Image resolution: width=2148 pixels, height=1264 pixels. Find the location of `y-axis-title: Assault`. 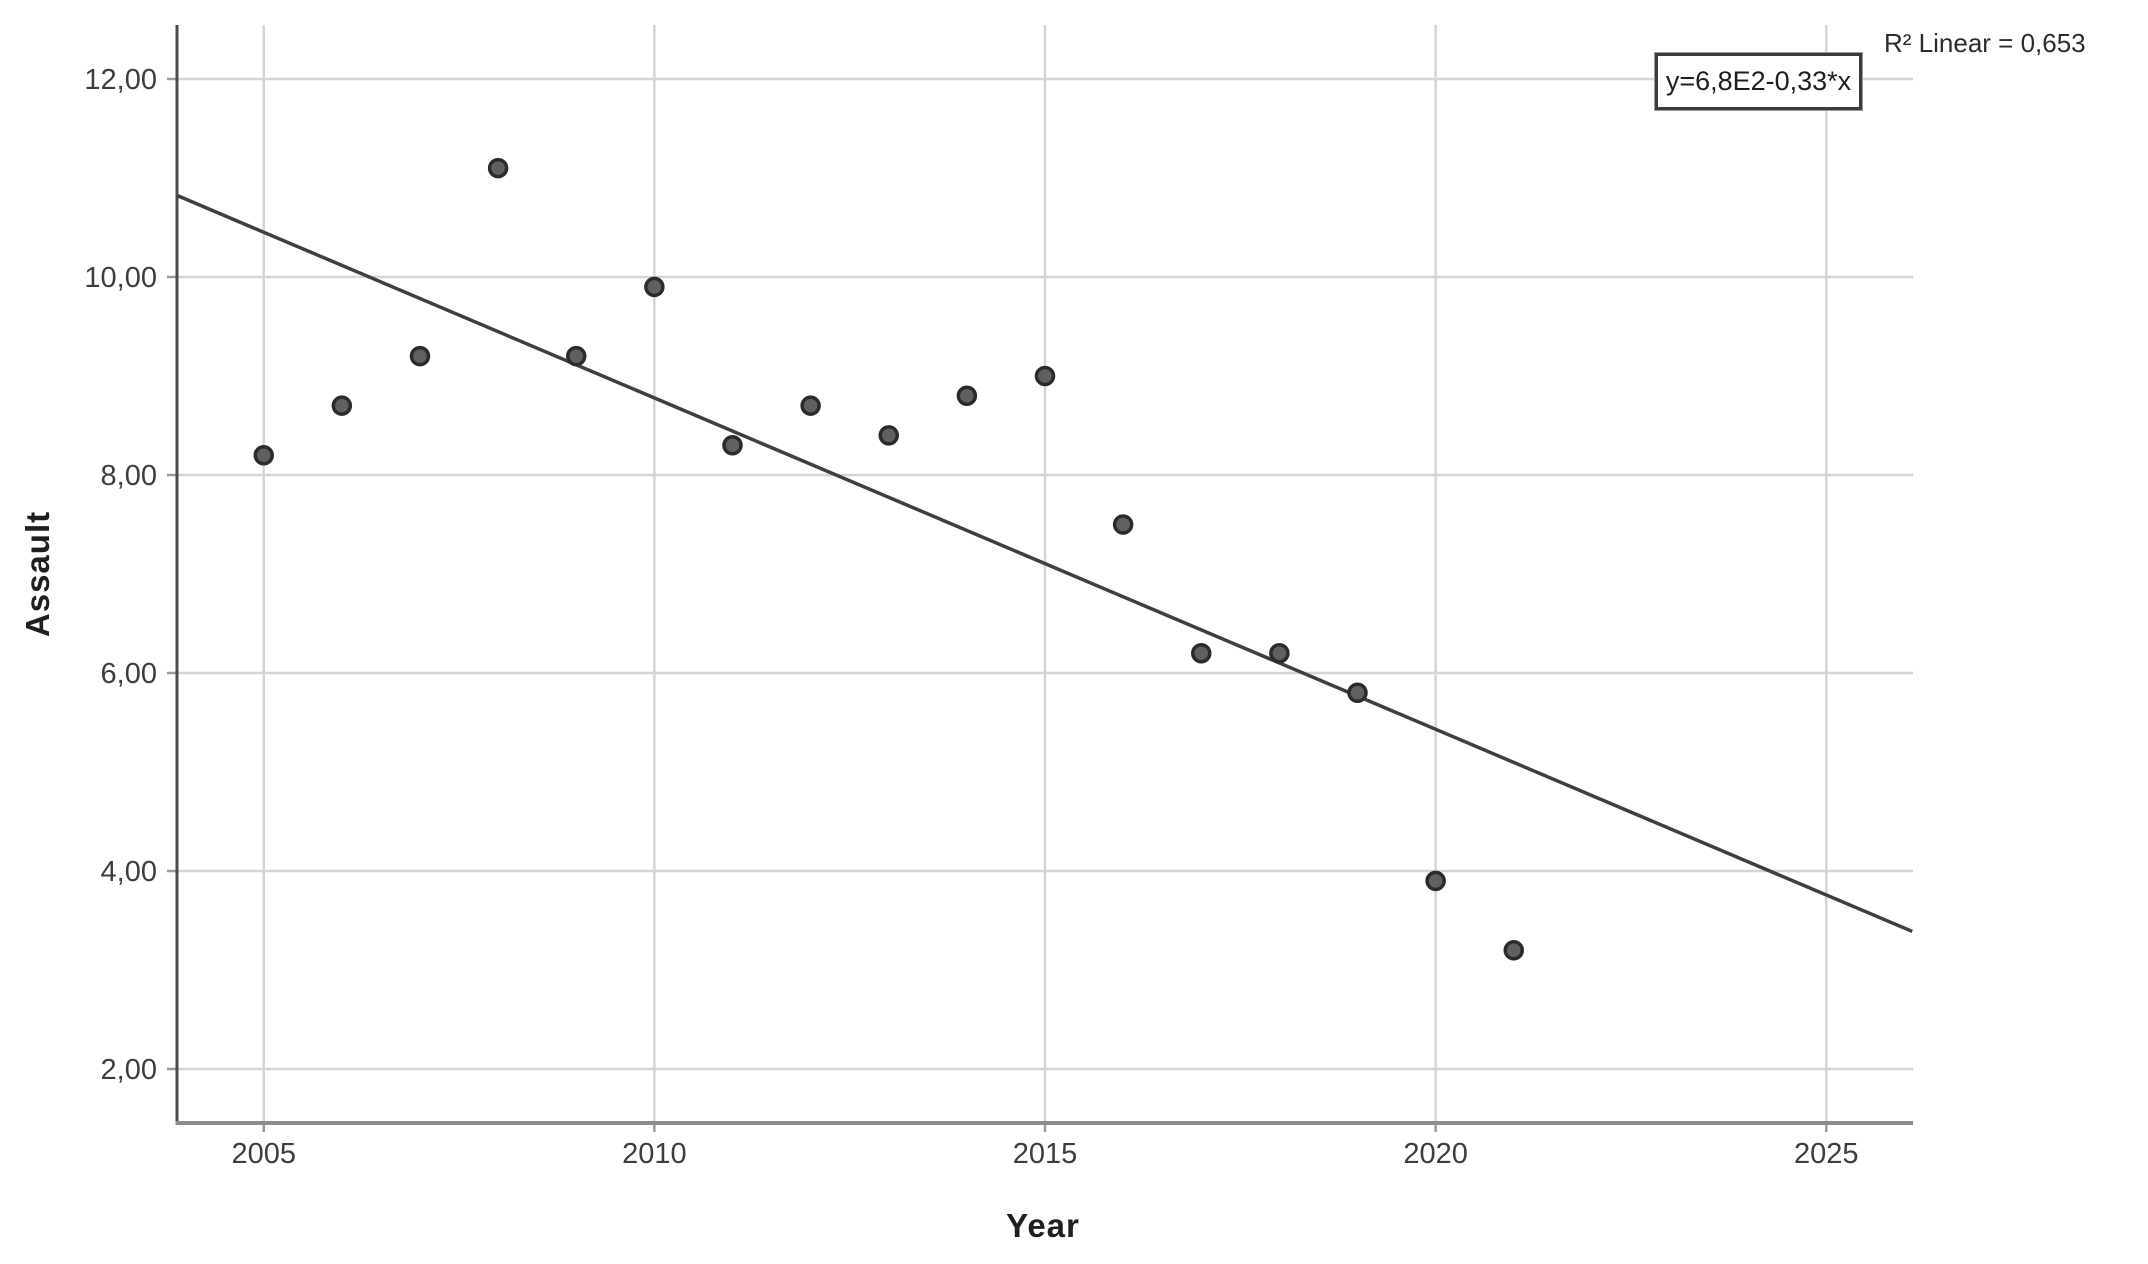

y-axis-title: Assault is located at coordinates (37, 574).